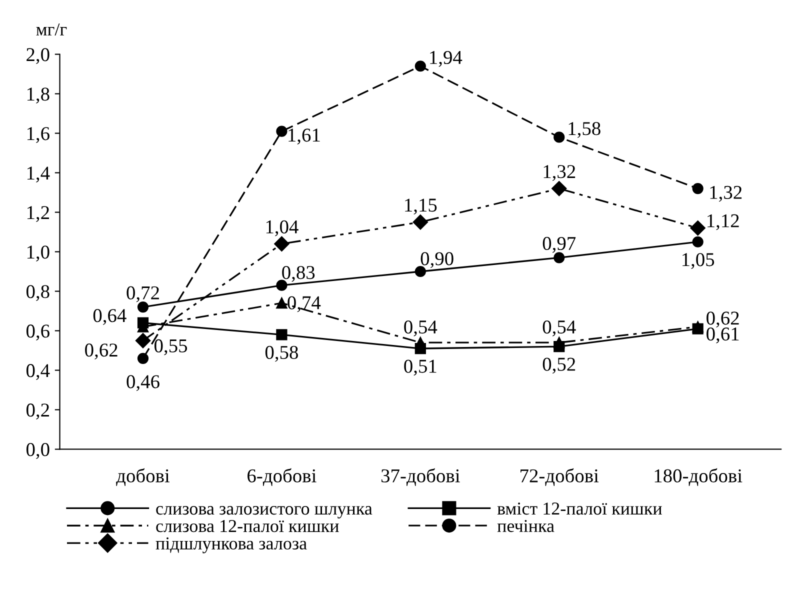 This screenshot has width=797, height=603. What do you see at coordinates (525, 526) in the screenshot?
I see `legend-label: печінка` at bounding box center [525, 526].